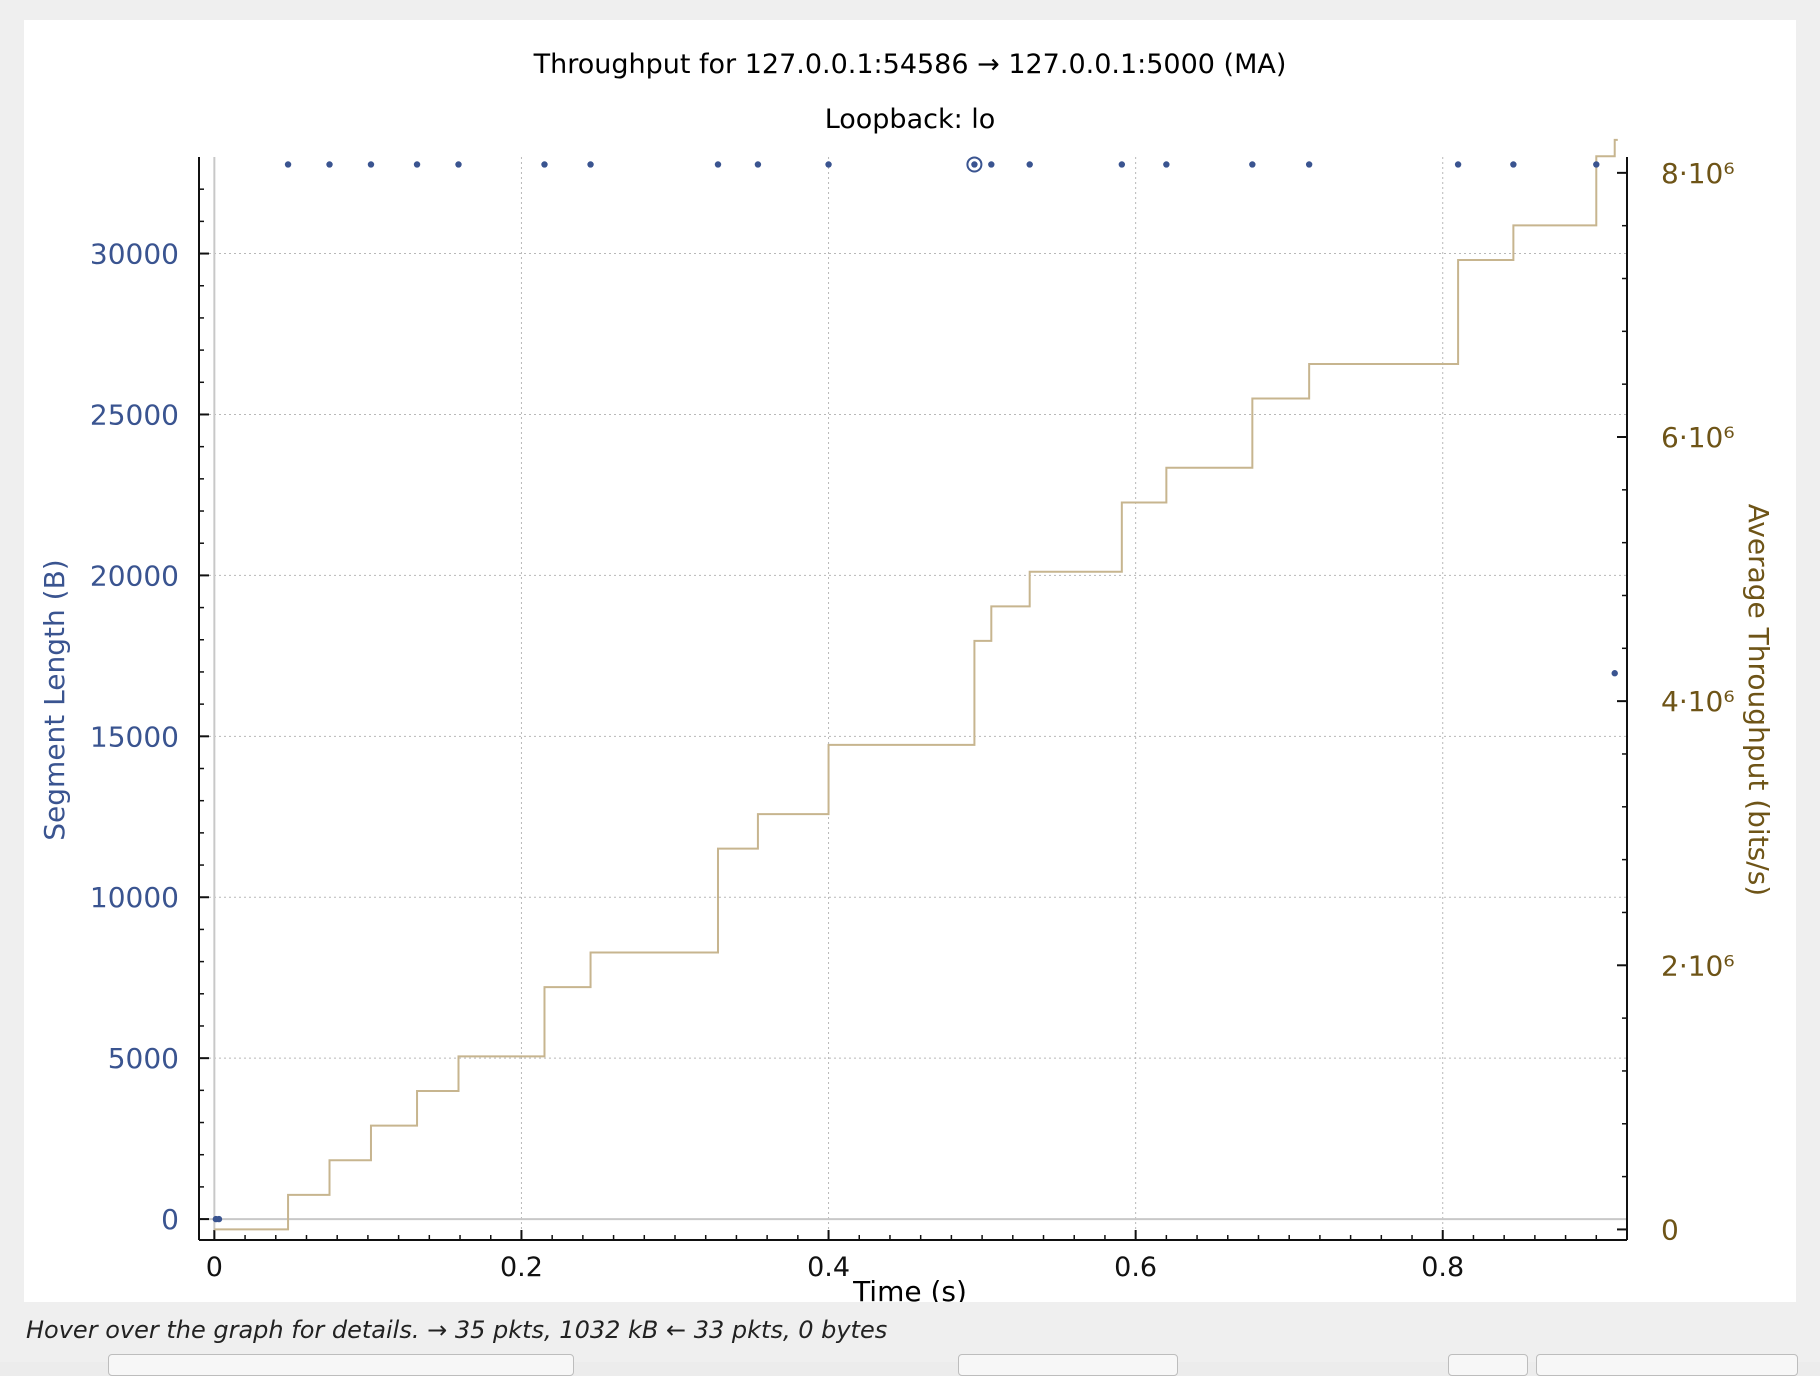 This screenshot has height=1376, width=1820. I want to click on x-tick-label: 0.4, so click(828, 1267).